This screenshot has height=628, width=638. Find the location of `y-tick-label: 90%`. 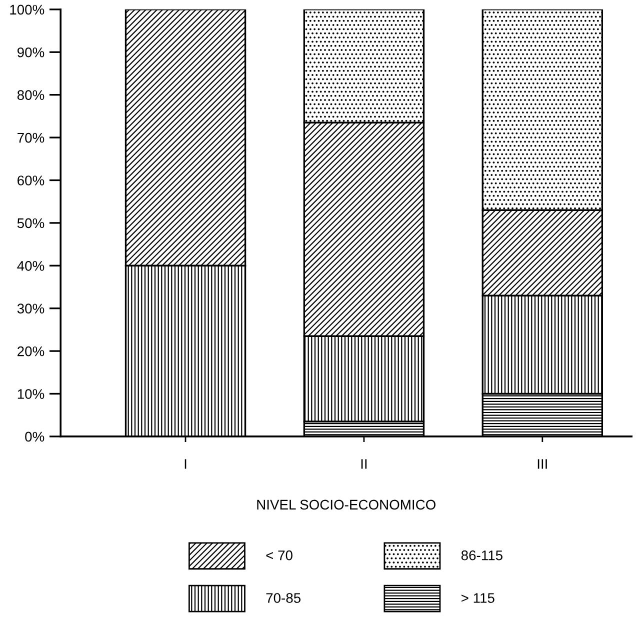

y-tick-label: 90% is located at coordinates (30, 52).